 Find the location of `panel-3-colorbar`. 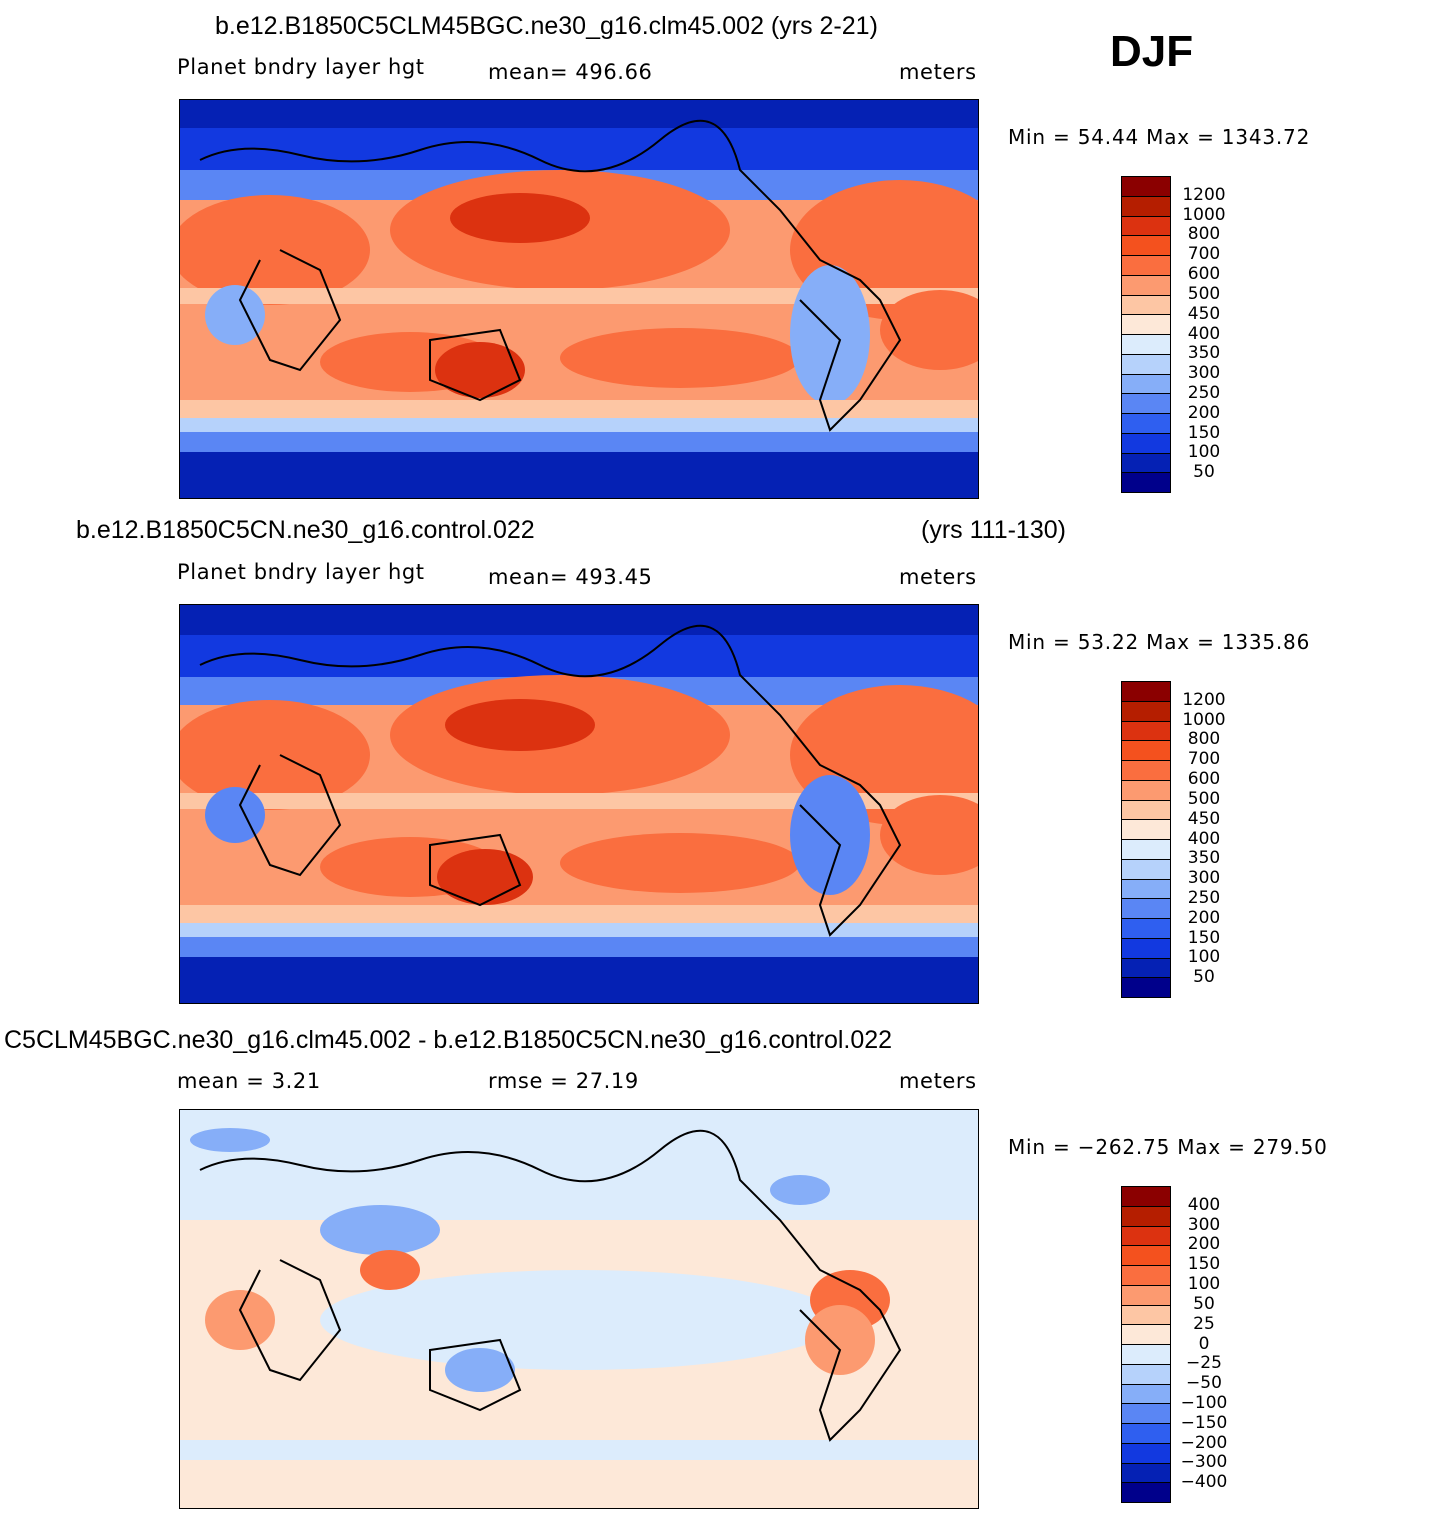

panel-3-colorbar is located at coordinates (1146, 1344).